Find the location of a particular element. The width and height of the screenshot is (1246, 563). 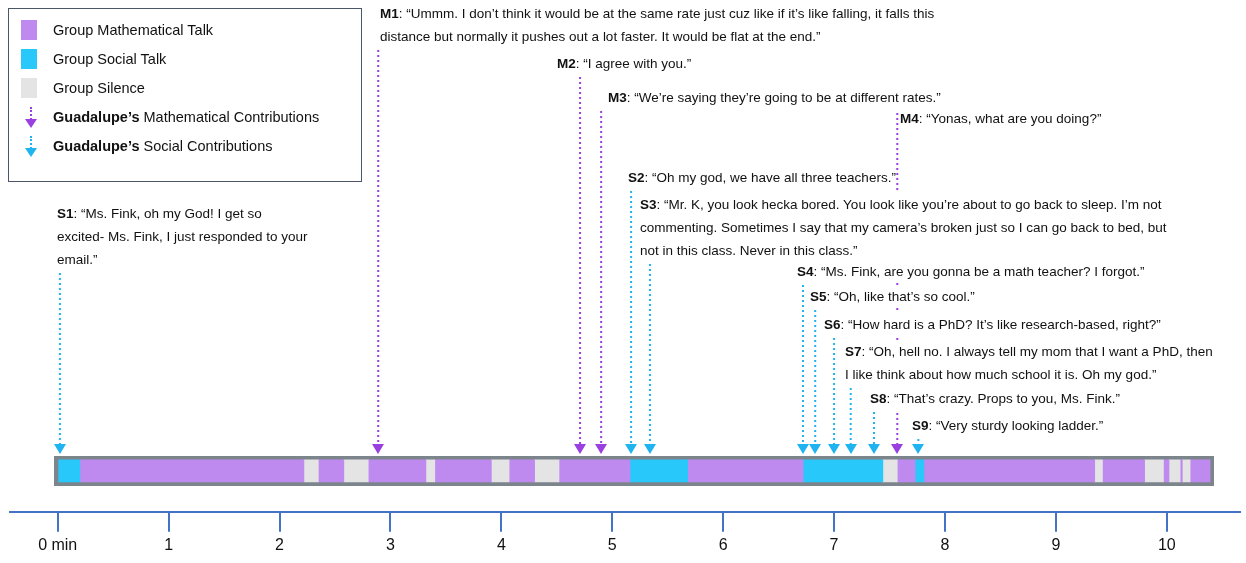

ref-line-label: S1: “Ms. Fink, oh my God! I get so excited- Ms. Fink, I just responded to your email.” is located at coordinates (184, 236).